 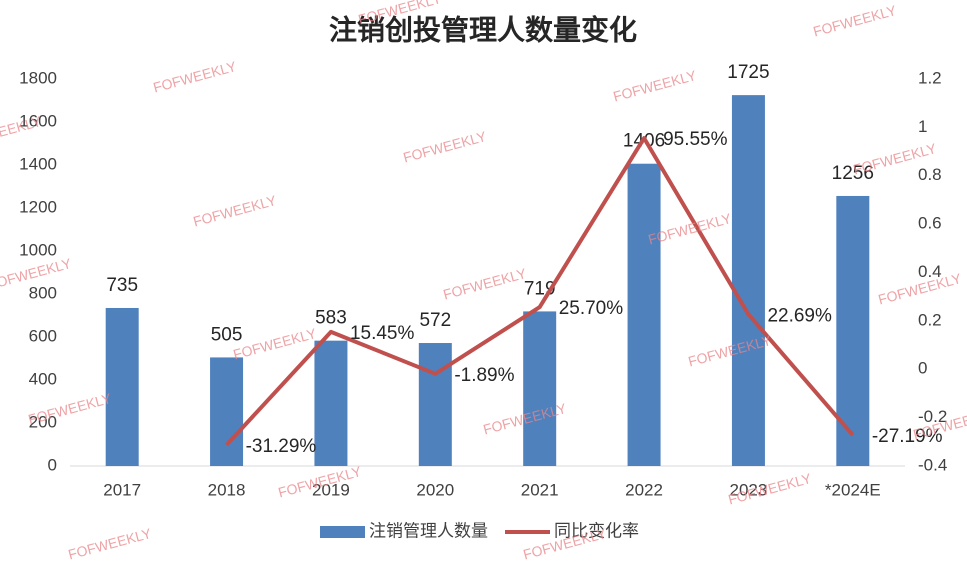 What do you see at coordinates (122, 489) in the screenshot?
I see `x-tick-label: 2017` at bounding box center [122, 489].